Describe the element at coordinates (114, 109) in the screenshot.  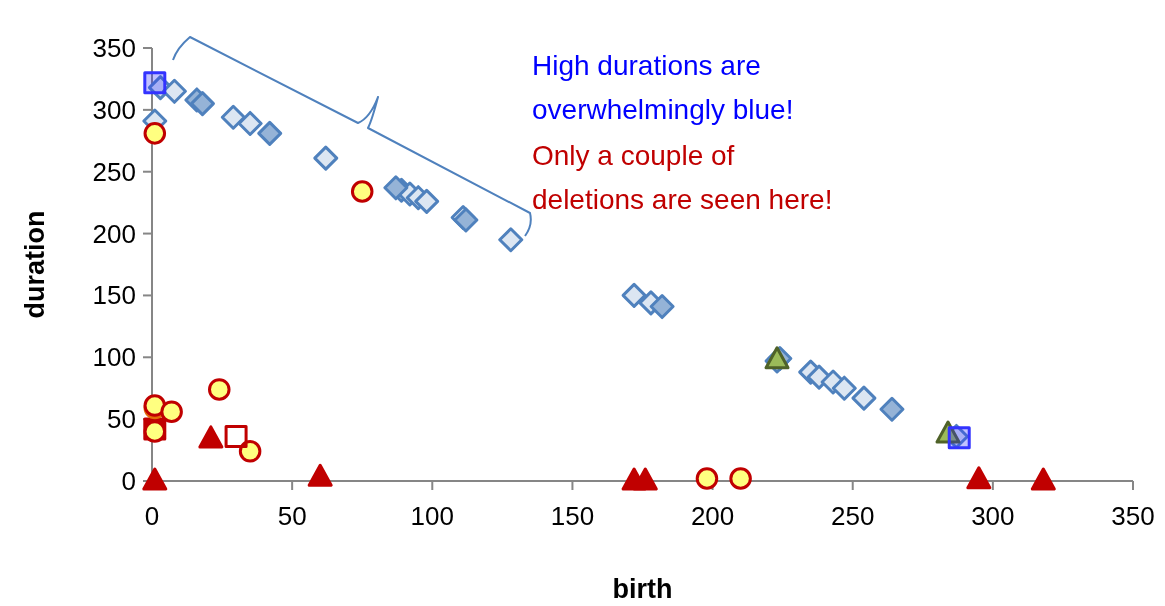
I see `y-tick-label: 300` at that location.